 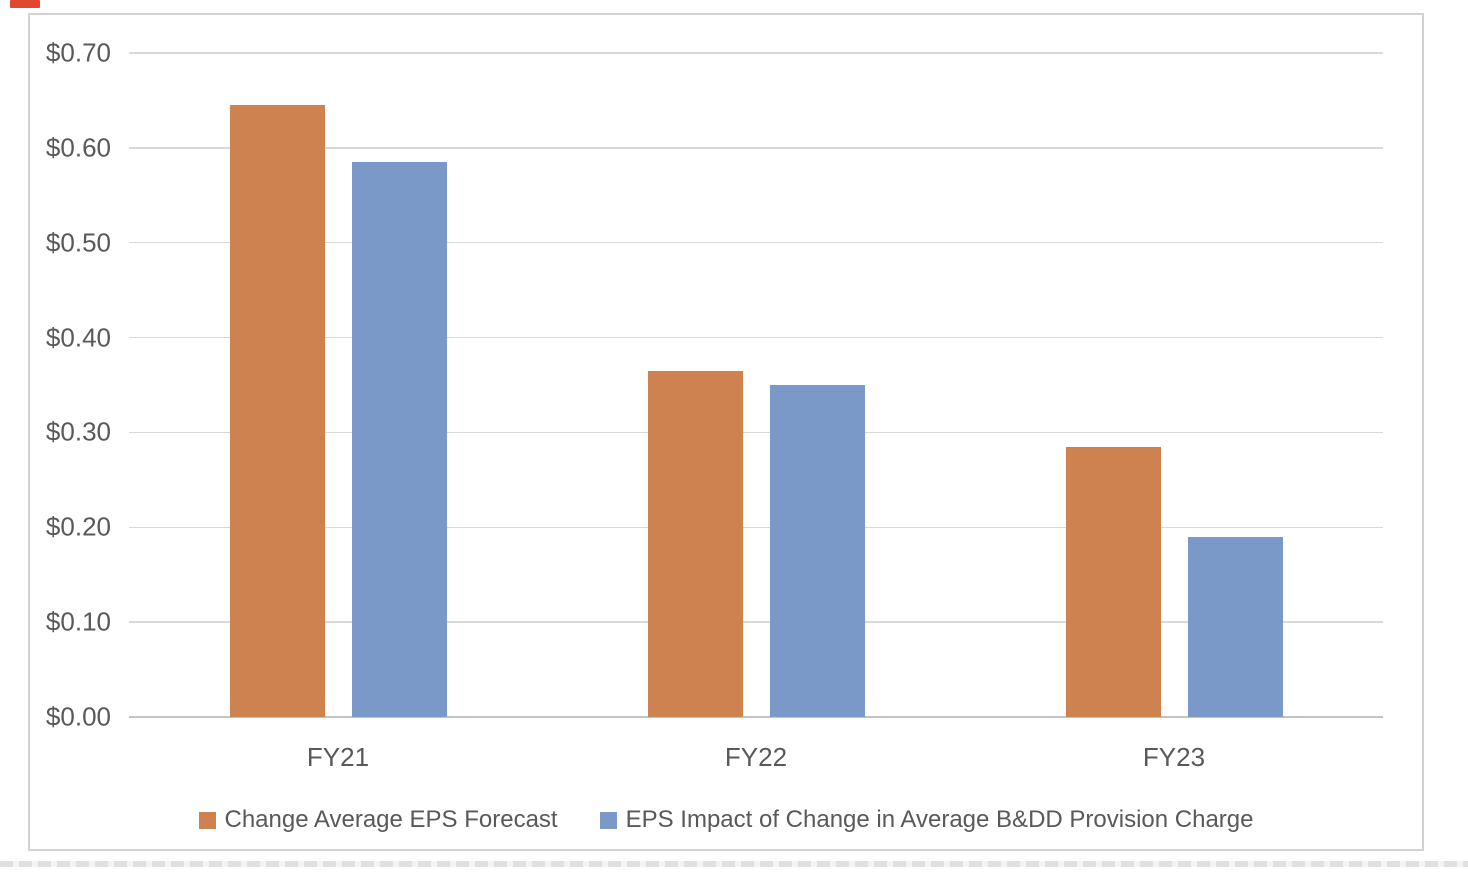 I want to click on bottom-edge-strip, so click(x=734, y=864).